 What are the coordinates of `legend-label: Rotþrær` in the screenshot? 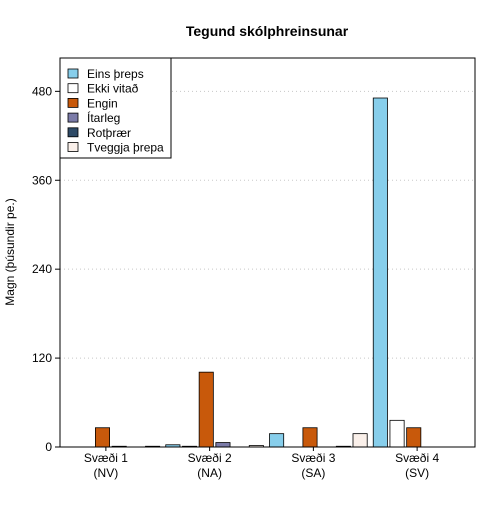 It's located at (109, 133).